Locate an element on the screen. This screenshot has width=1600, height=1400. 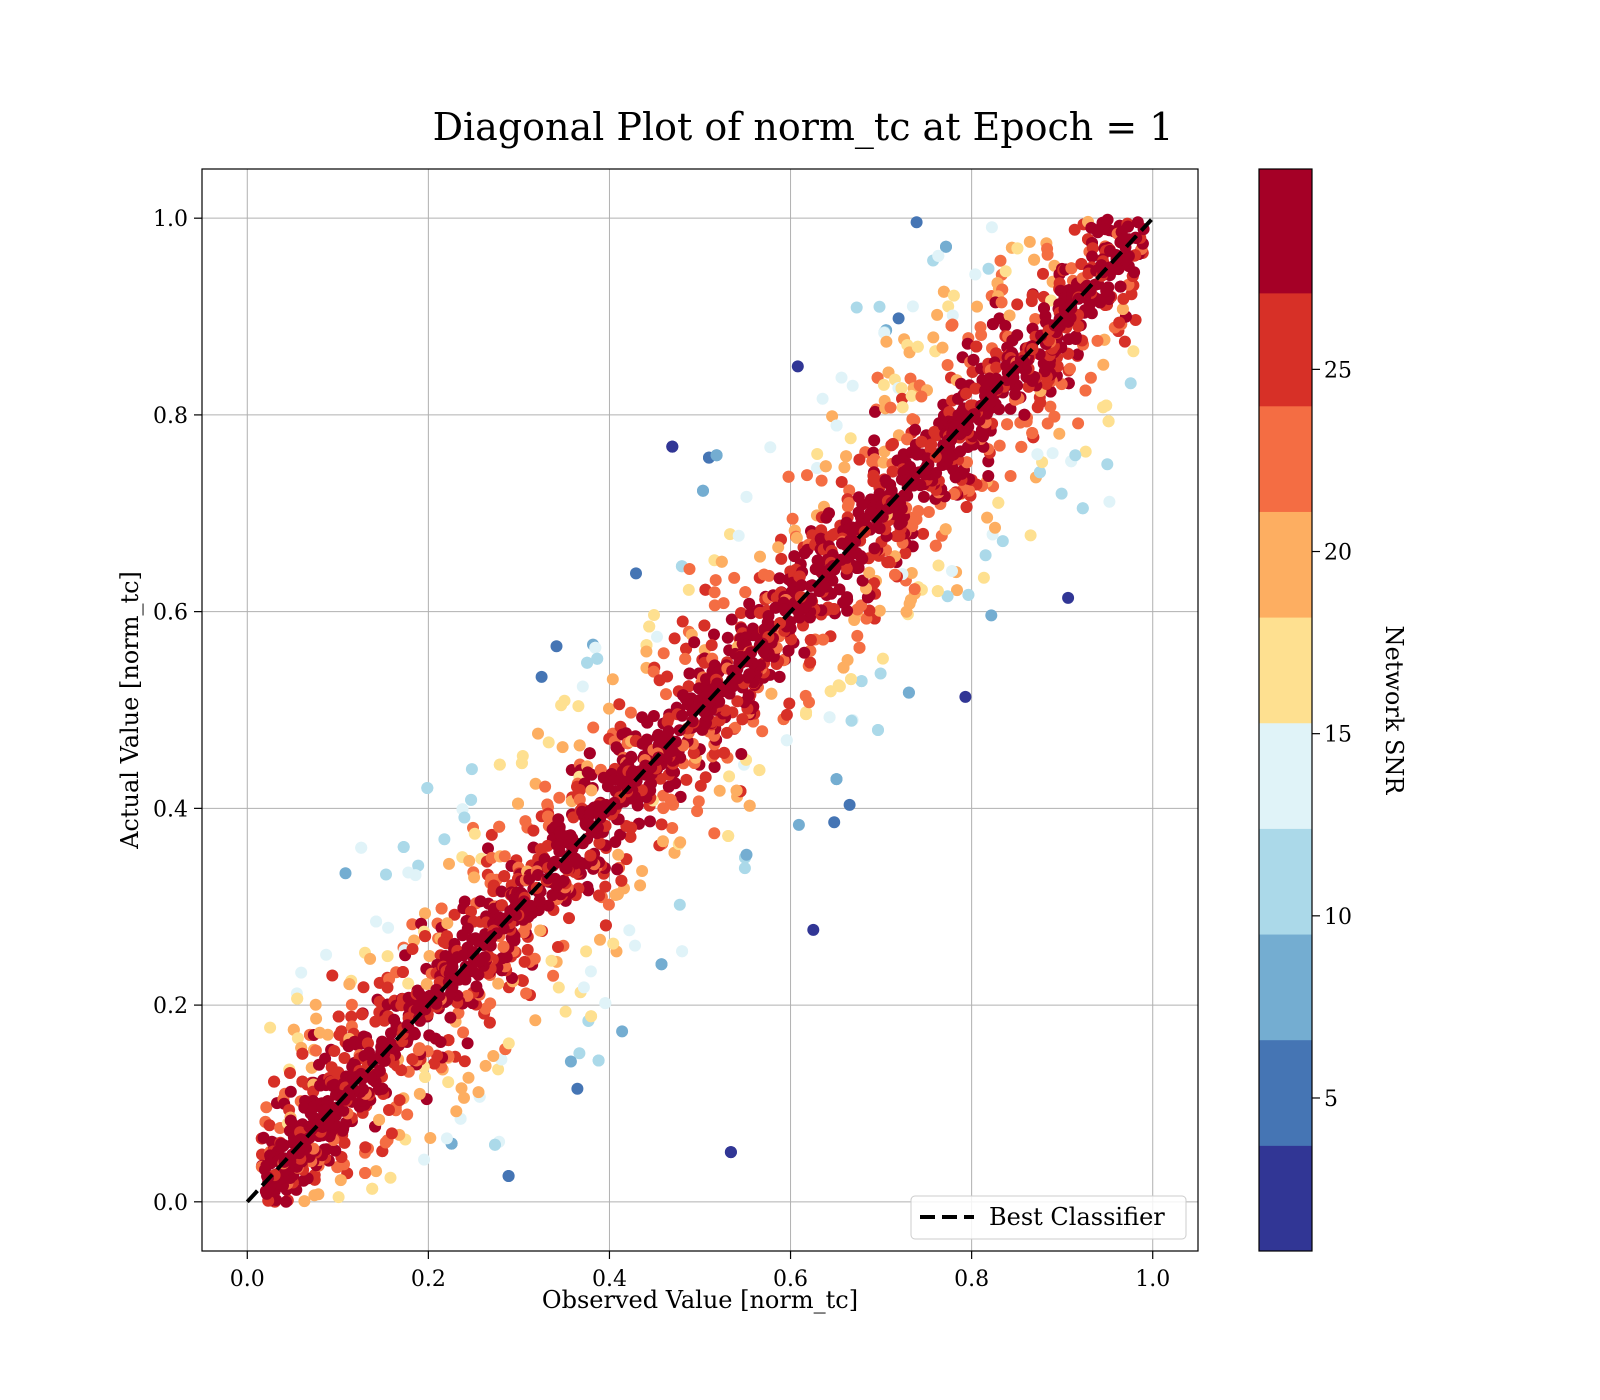
y-tick-label: 0.6 is located at coordinates (170, 613).